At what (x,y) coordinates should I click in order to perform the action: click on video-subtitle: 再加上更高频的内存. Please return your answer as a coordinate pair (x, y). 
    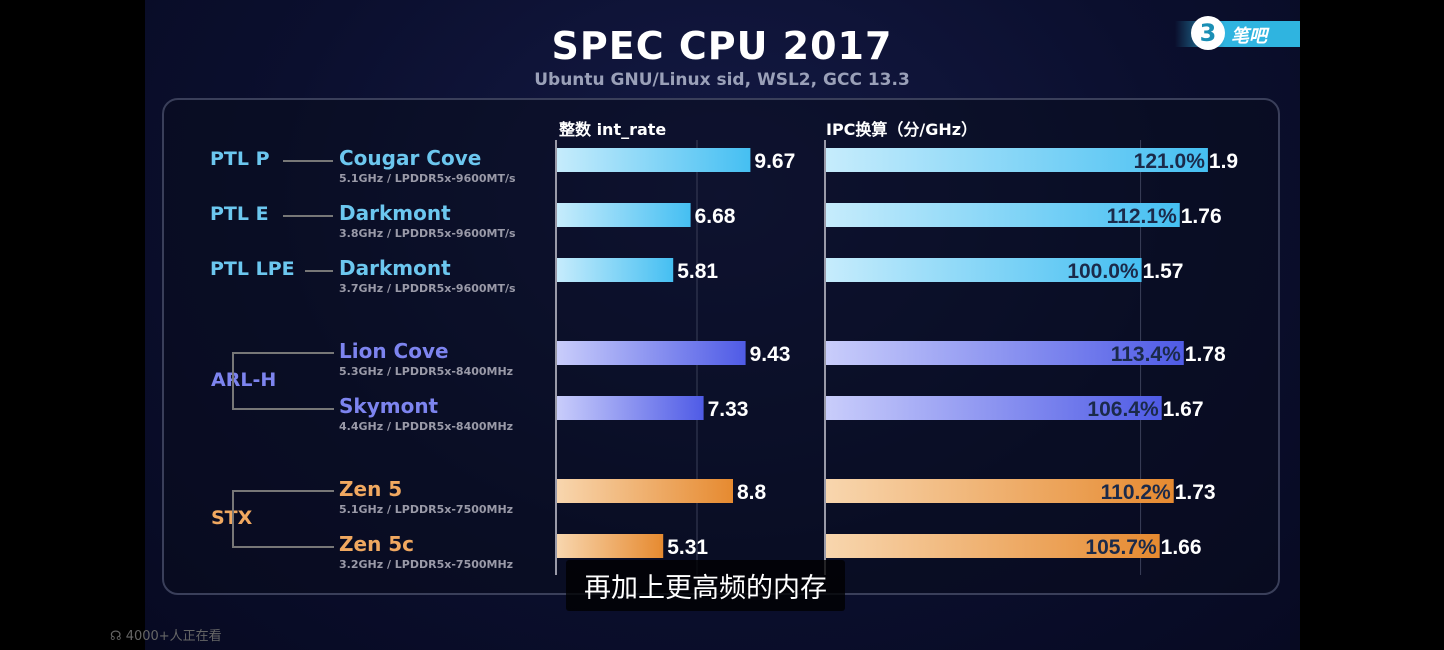
    Looking at the image, I should click on (705, 585).